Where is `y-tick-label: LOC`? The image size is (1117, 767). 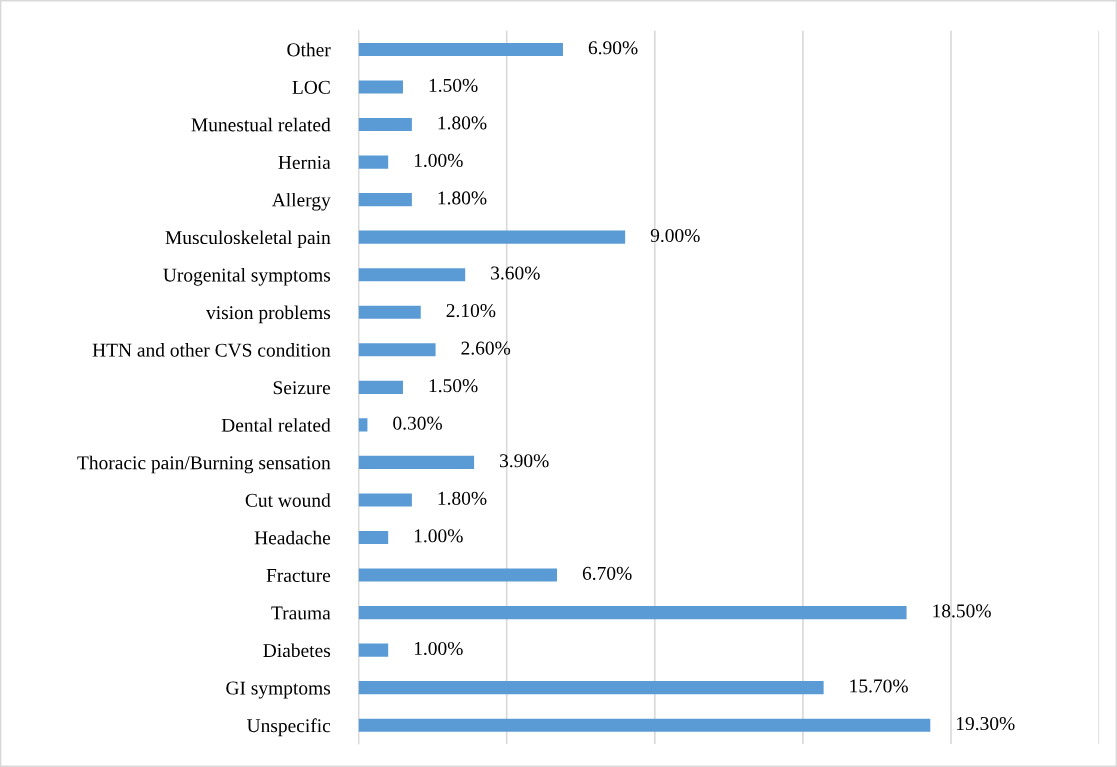
y-tick-label: LOC is located at coordinates (311, 87).